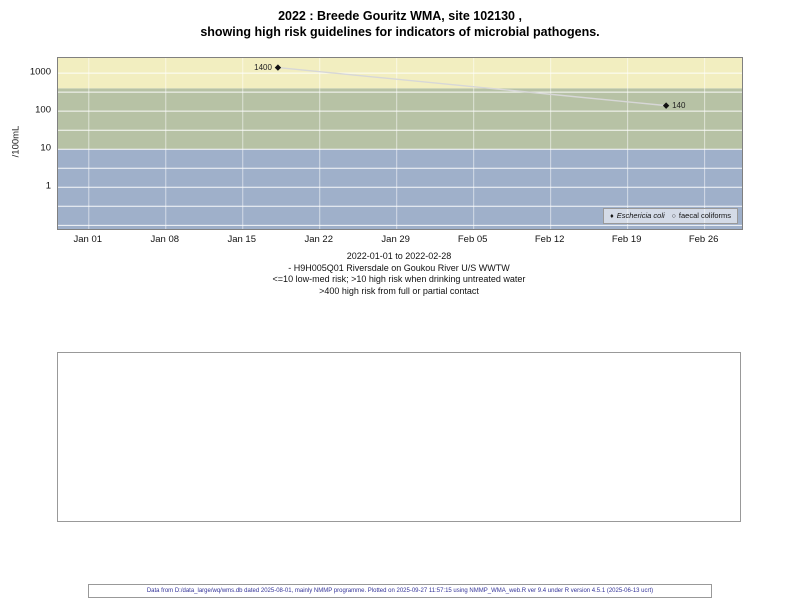 This screenshot has width=800, height=600. Describe the element at coordinates (472, 239) in the screenshot. I see `x-tick-label: Feb 05` at that location.